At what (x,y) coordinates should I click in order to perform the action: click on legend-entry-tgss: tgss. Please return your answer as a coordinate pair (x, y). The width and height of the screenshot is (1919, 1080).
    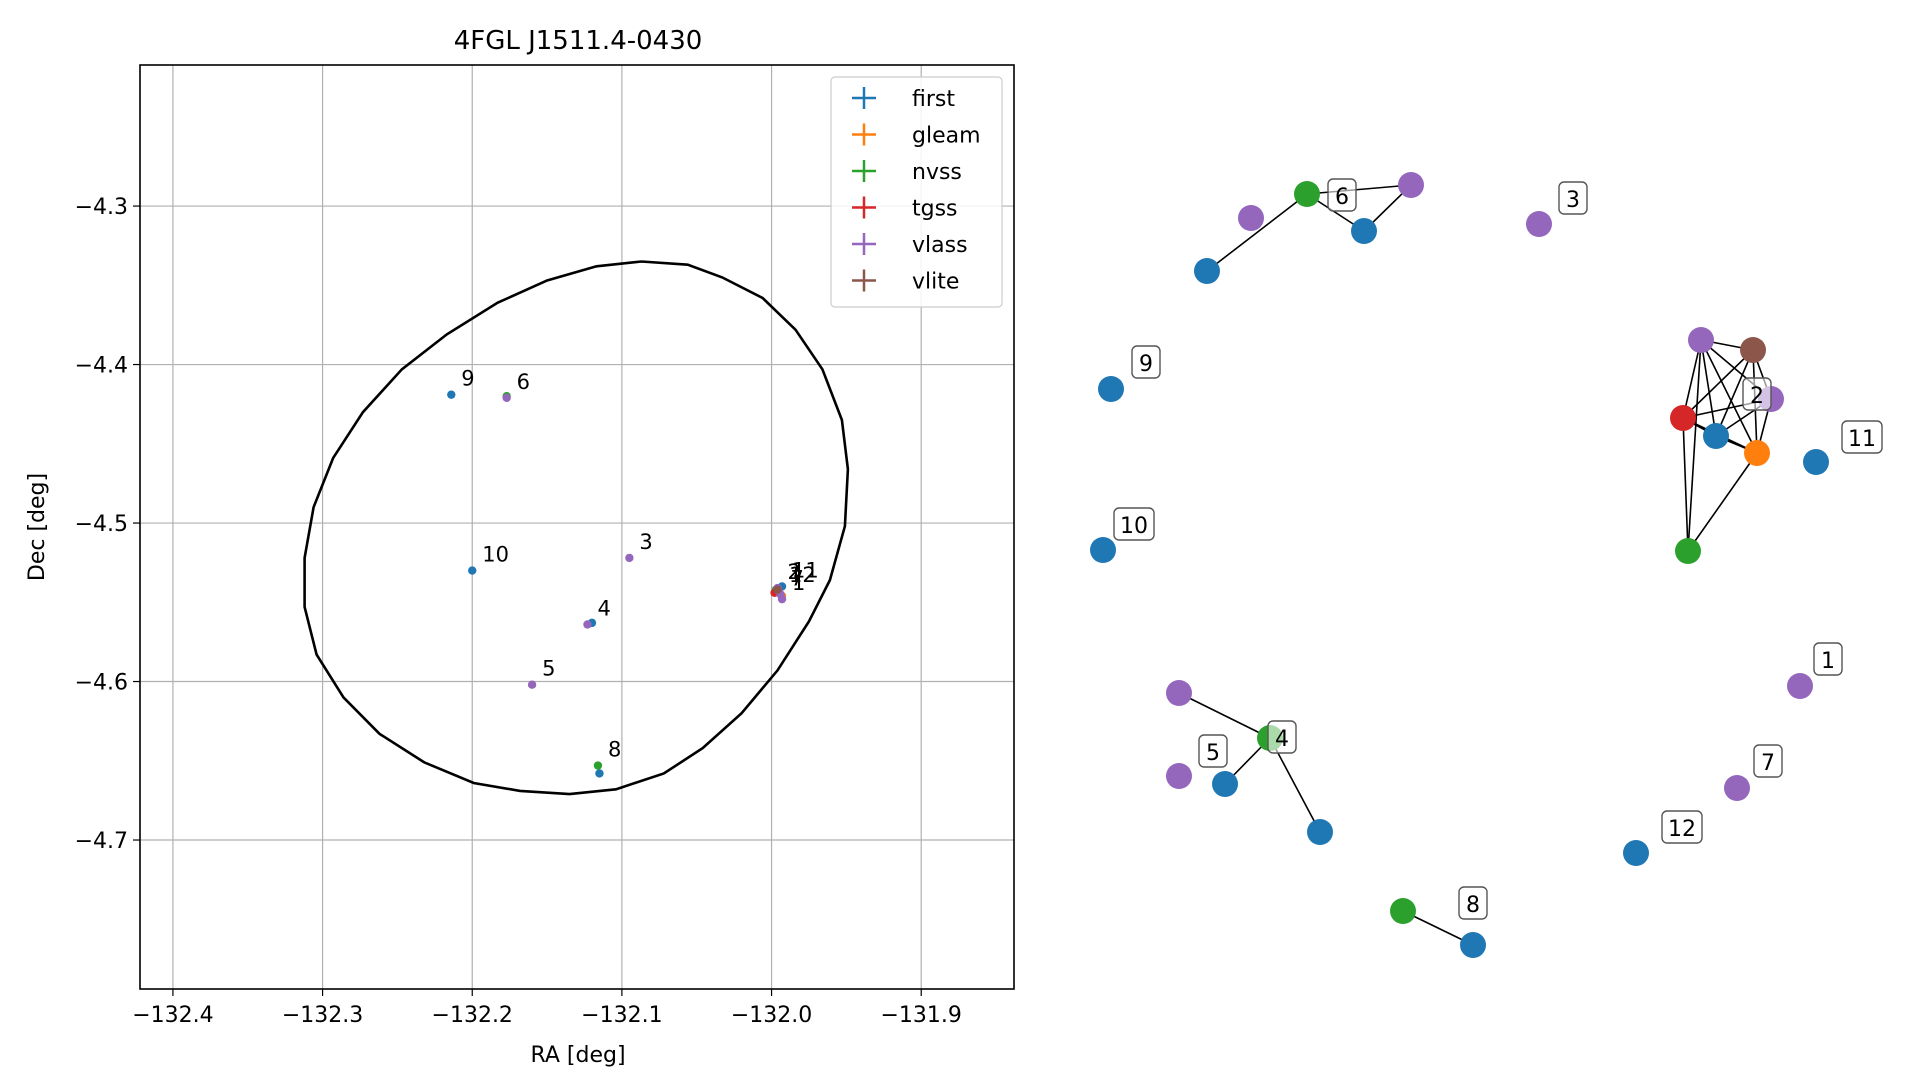
    Looking at the image, I should click on (905, 209).